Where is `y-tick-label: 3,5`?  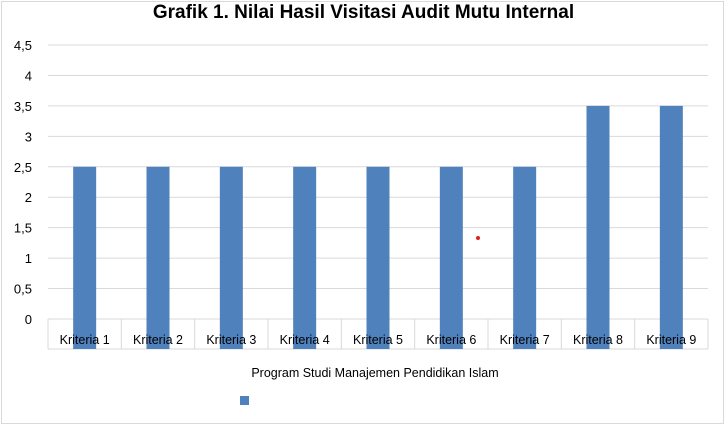
y-tick-label: 3,5 is located at coordinates (23, 106).